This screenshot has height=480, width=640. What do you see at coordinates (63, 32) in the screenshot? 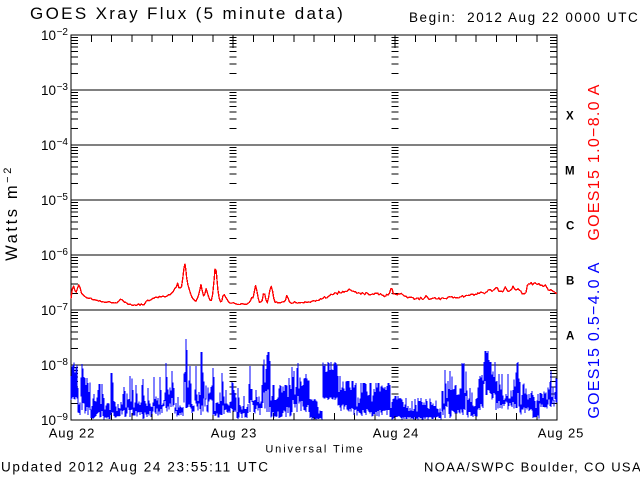
I see `svg-text: −2` at bounding box center [63, 32].